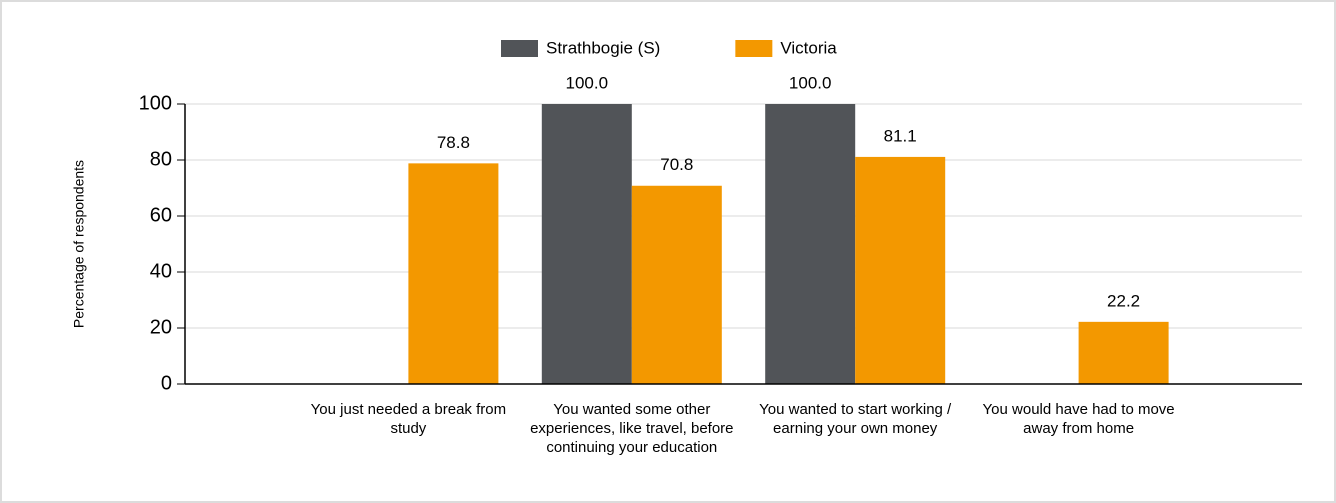  I want to click on y-tick-label: 80, so click(161, 159).